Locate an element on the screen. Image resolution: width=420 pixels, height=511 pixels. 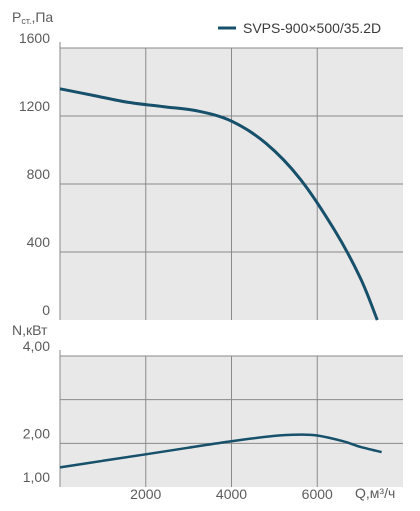
power-x-tick-labels: 2000 4000 6000 is located at coordinates (231, 494).